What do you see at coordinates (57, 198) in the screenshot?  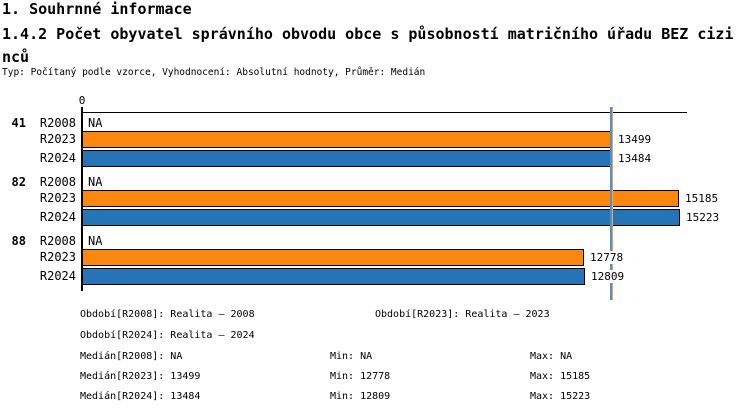 I see `row-label-82-R2023: R2023` at bounding box center [57, 198].